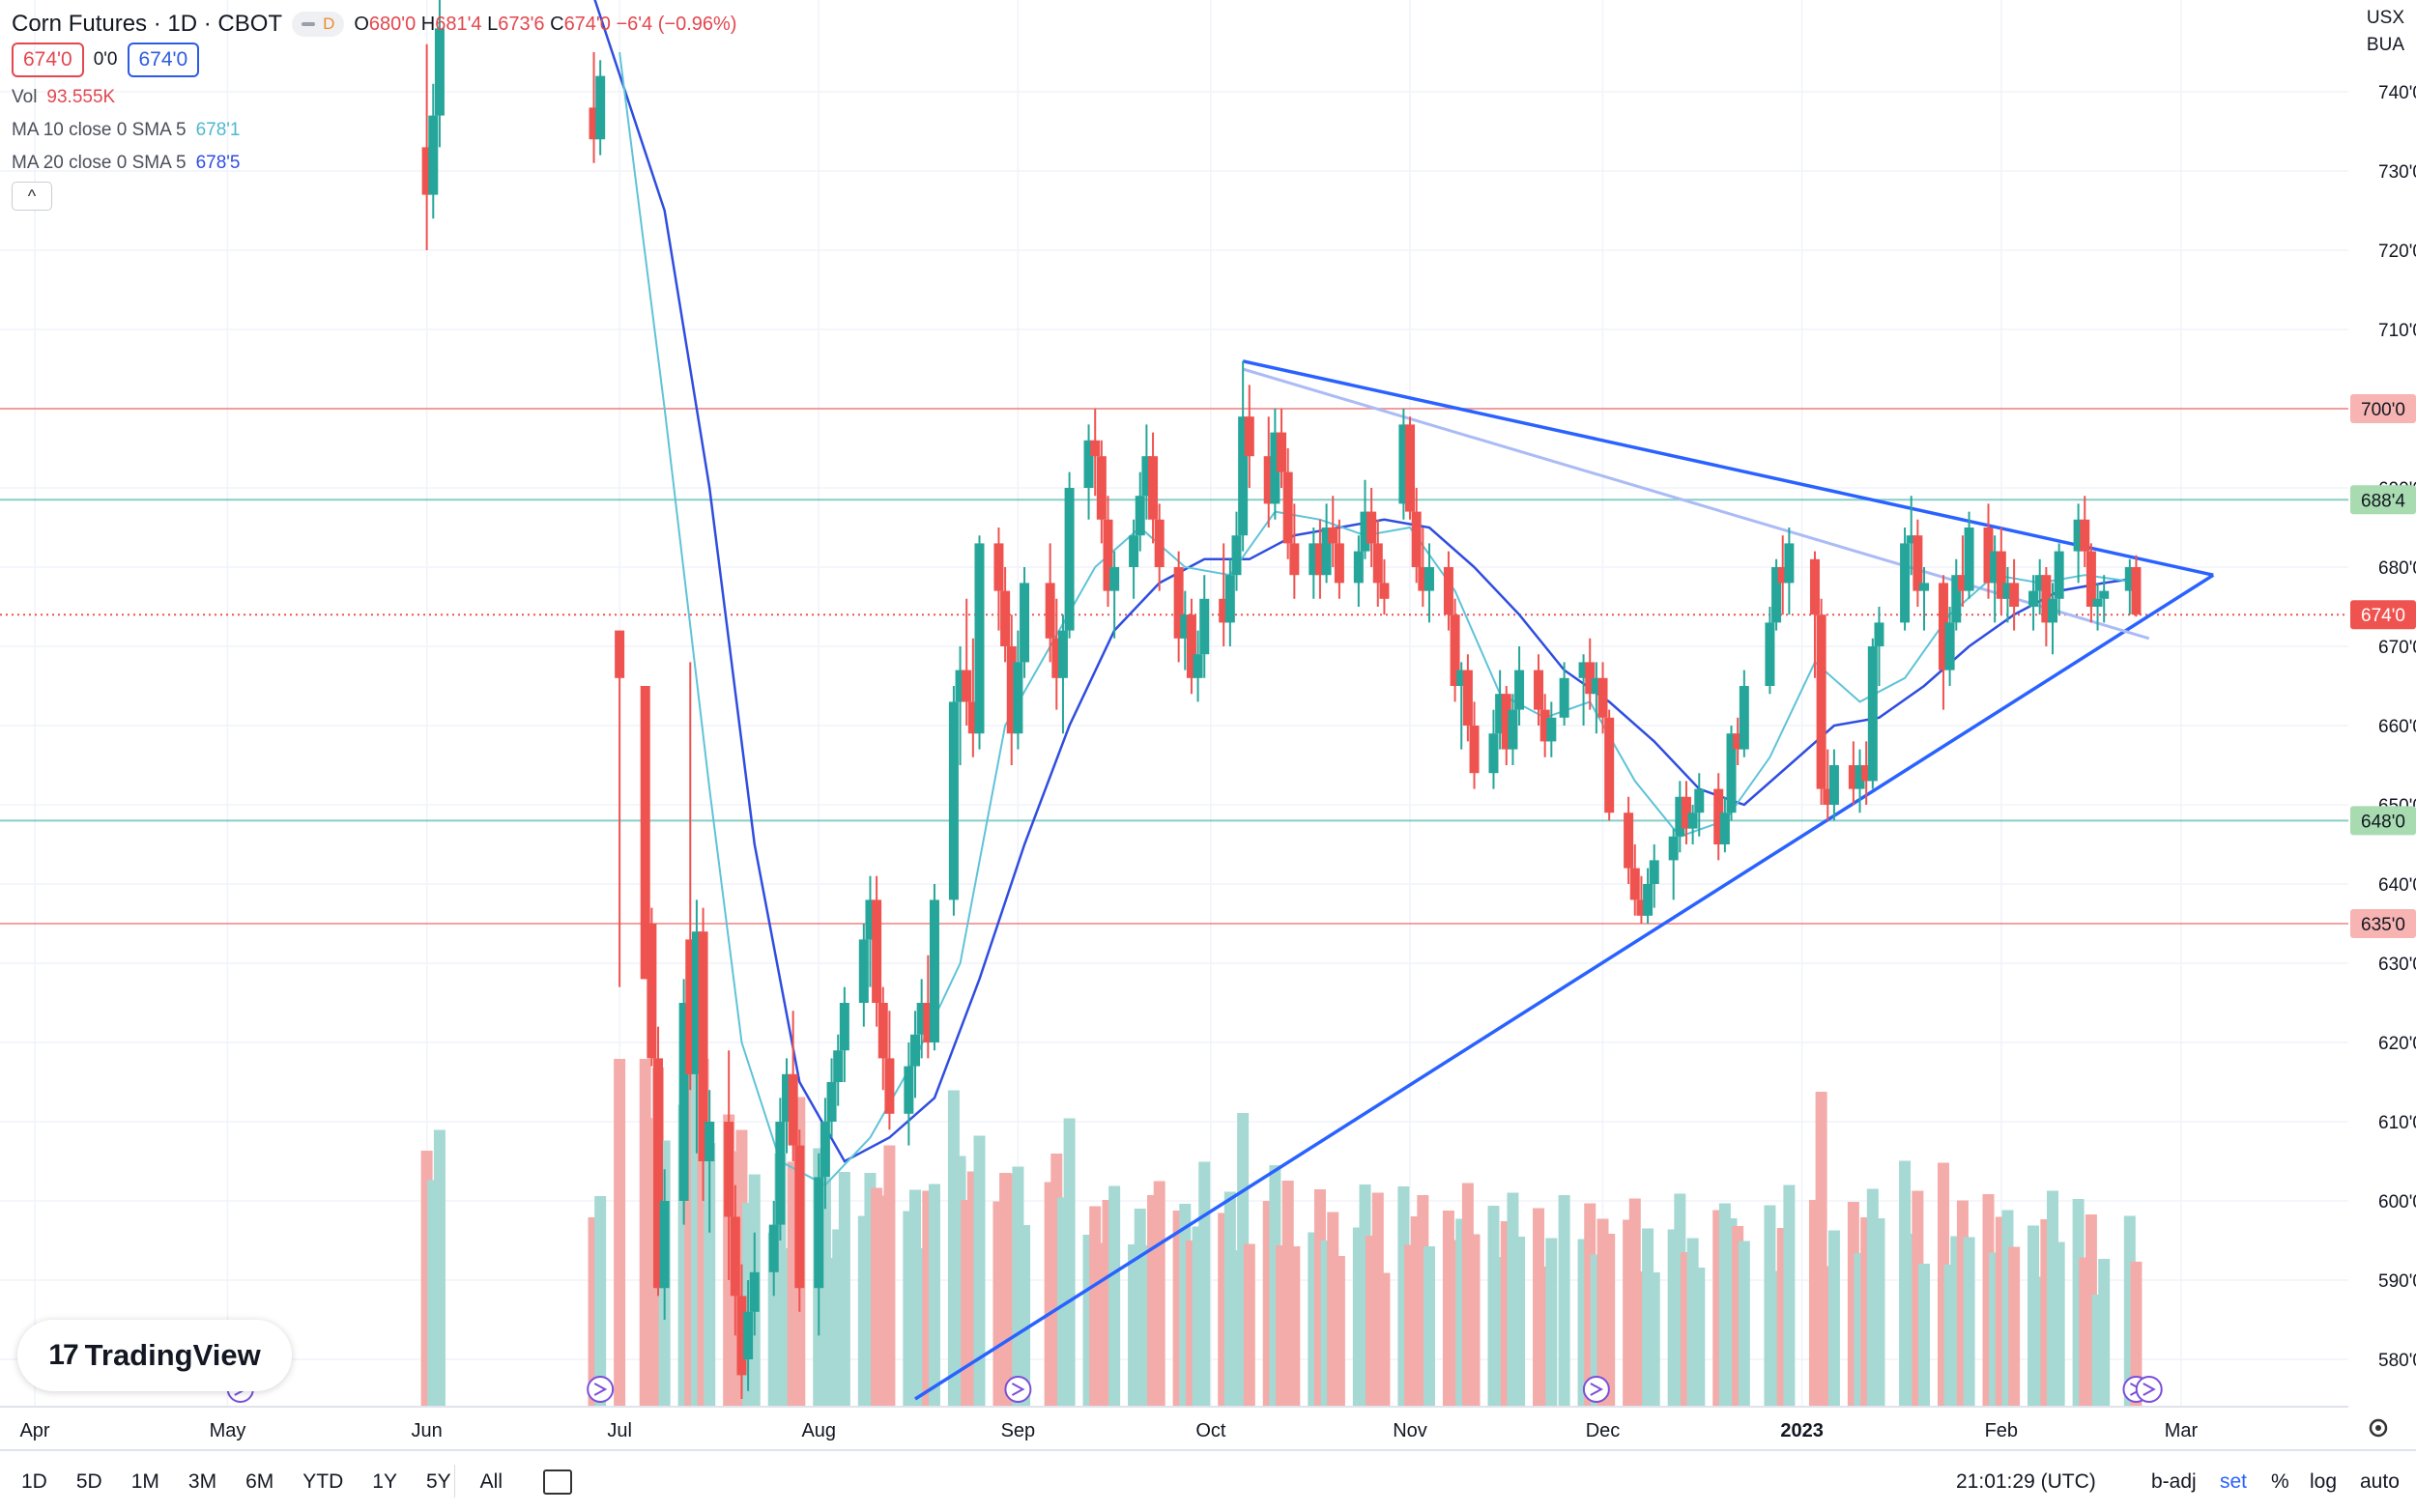 The image size is (2416, 1512). I want to click on tf-3m: 3M, so click(202, 1481).